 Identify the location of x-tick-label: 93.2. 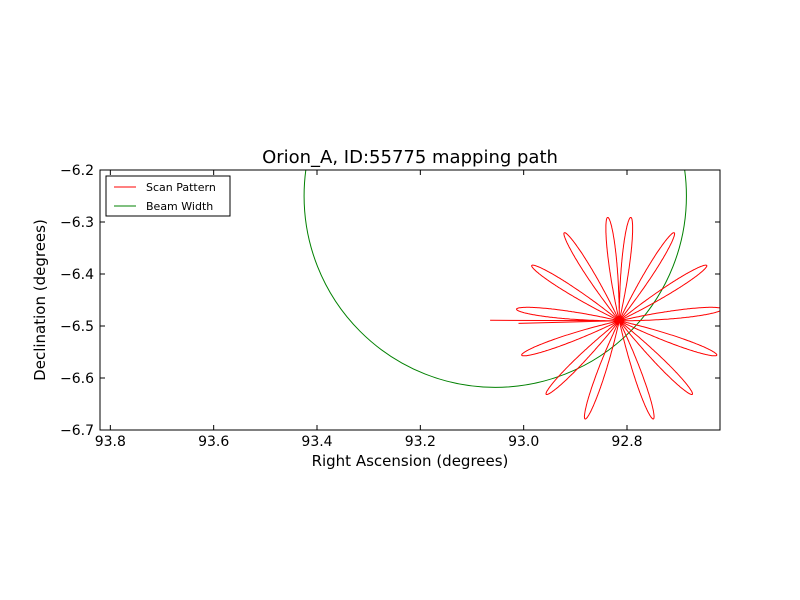
(420, 442).